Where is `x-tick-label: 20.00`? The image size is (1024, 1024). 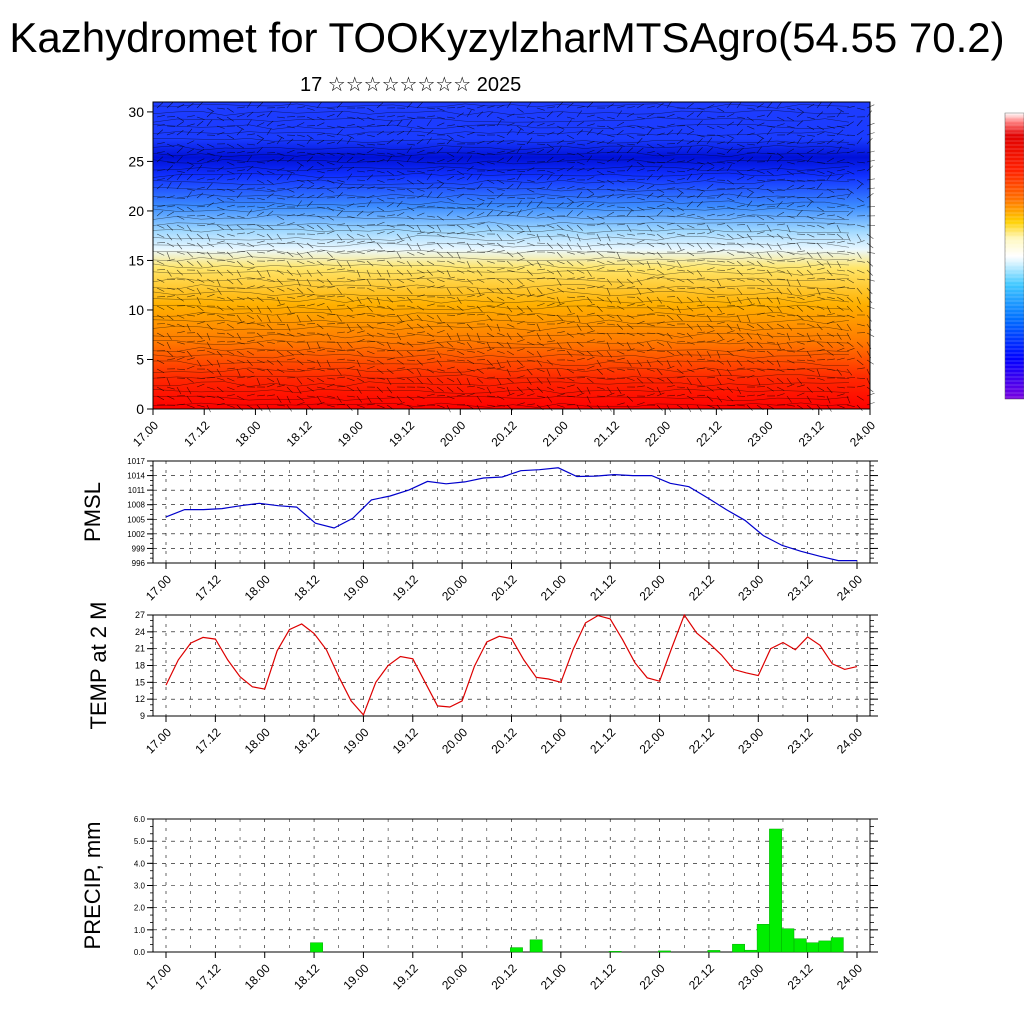 x-tick-label: 20.00 is located at coordinates (452, 433).